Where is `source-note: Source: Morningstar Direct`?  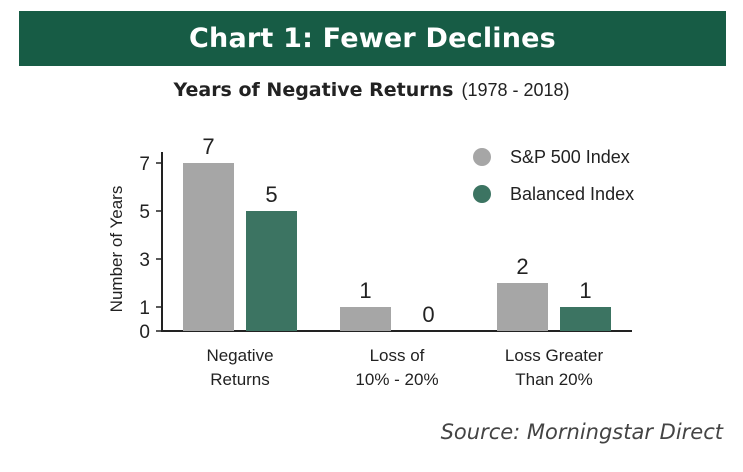
source-note: Source: Morningstar Direct is located at coordinates (581, 432).